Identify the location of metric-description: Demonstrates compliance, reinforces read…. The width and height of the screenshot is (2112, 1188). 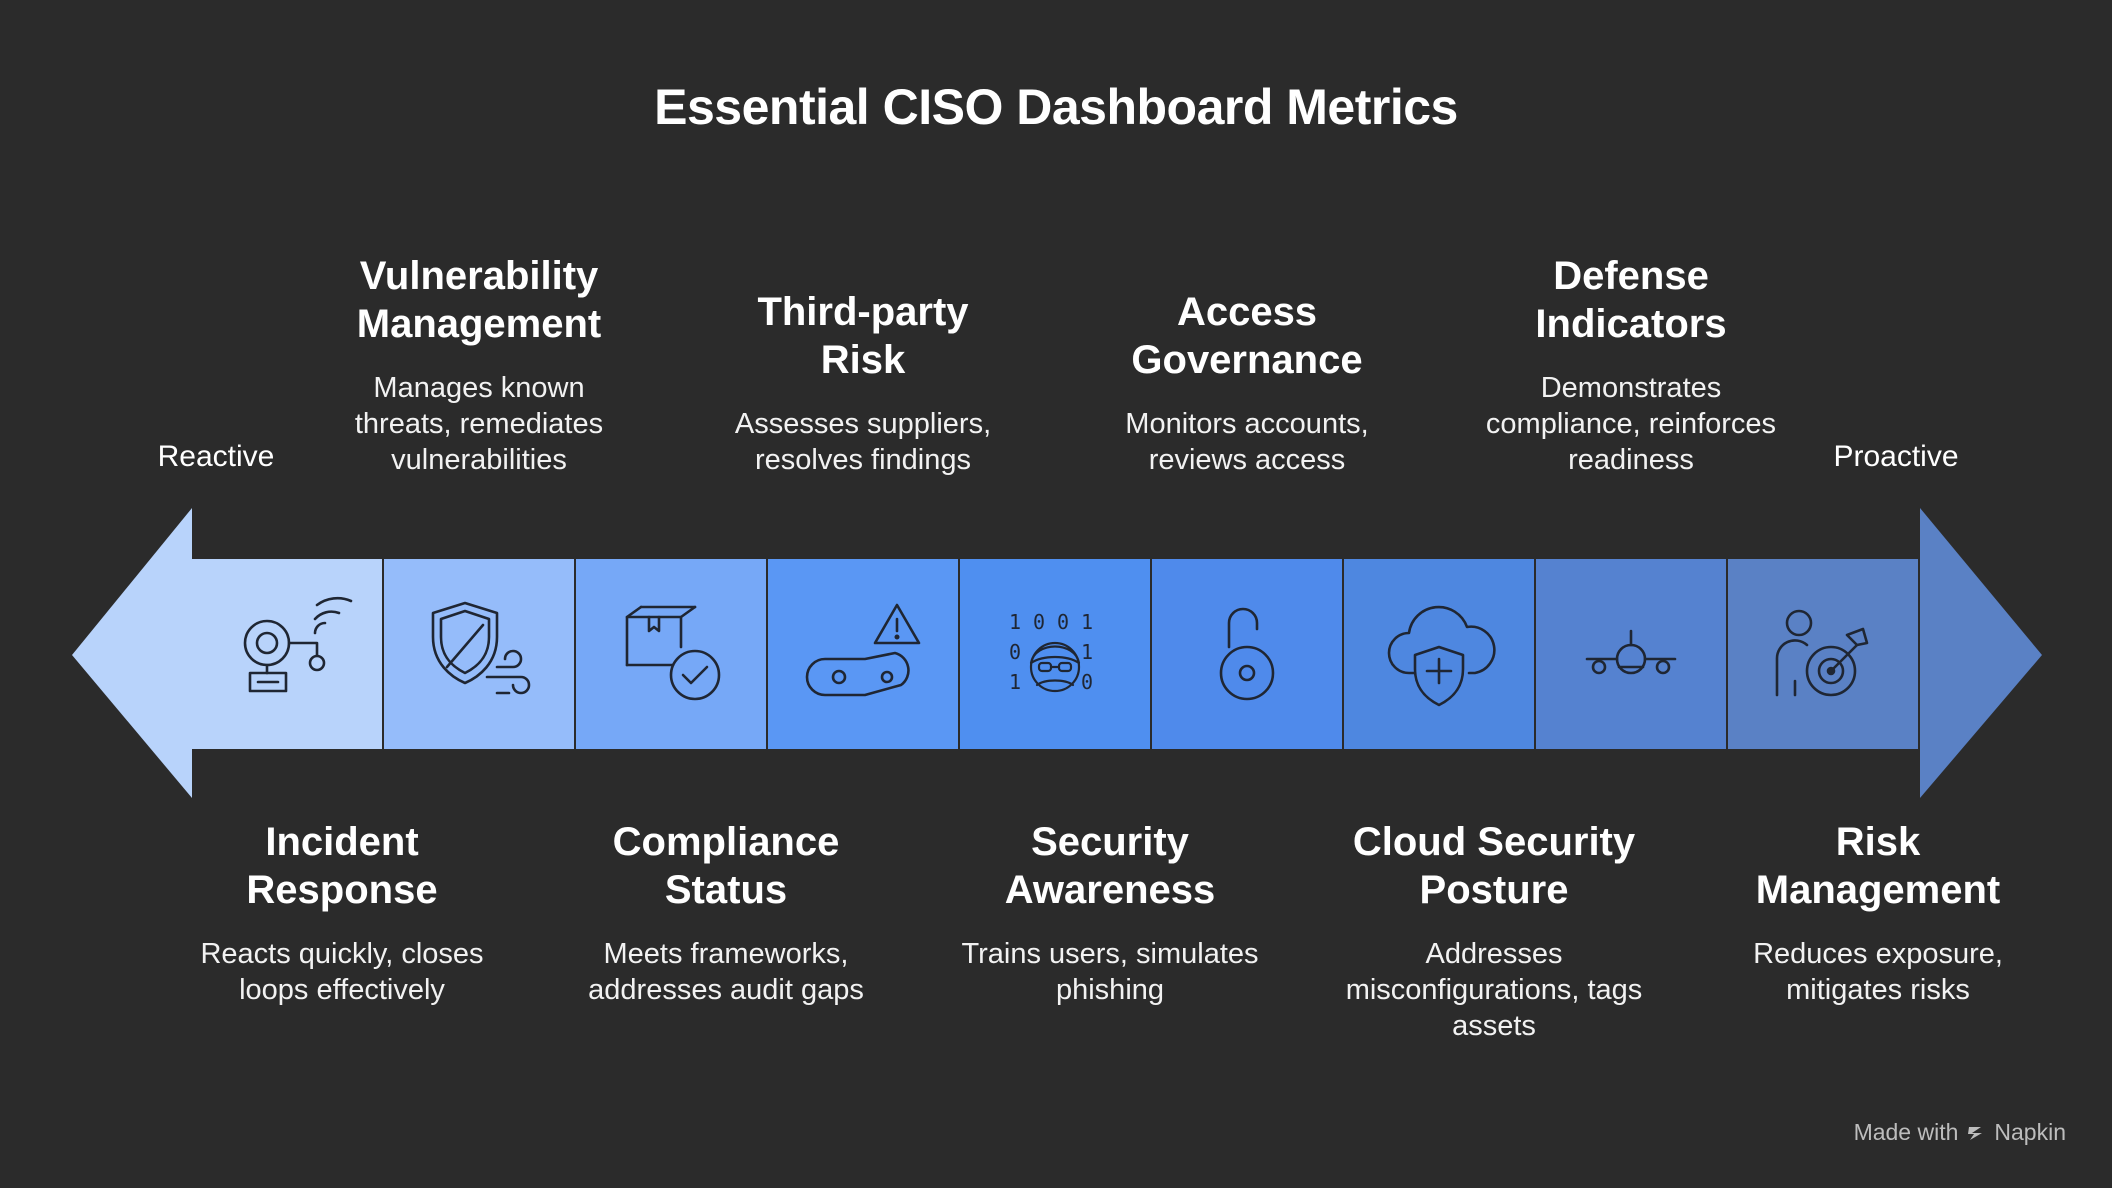
(1631, 424).